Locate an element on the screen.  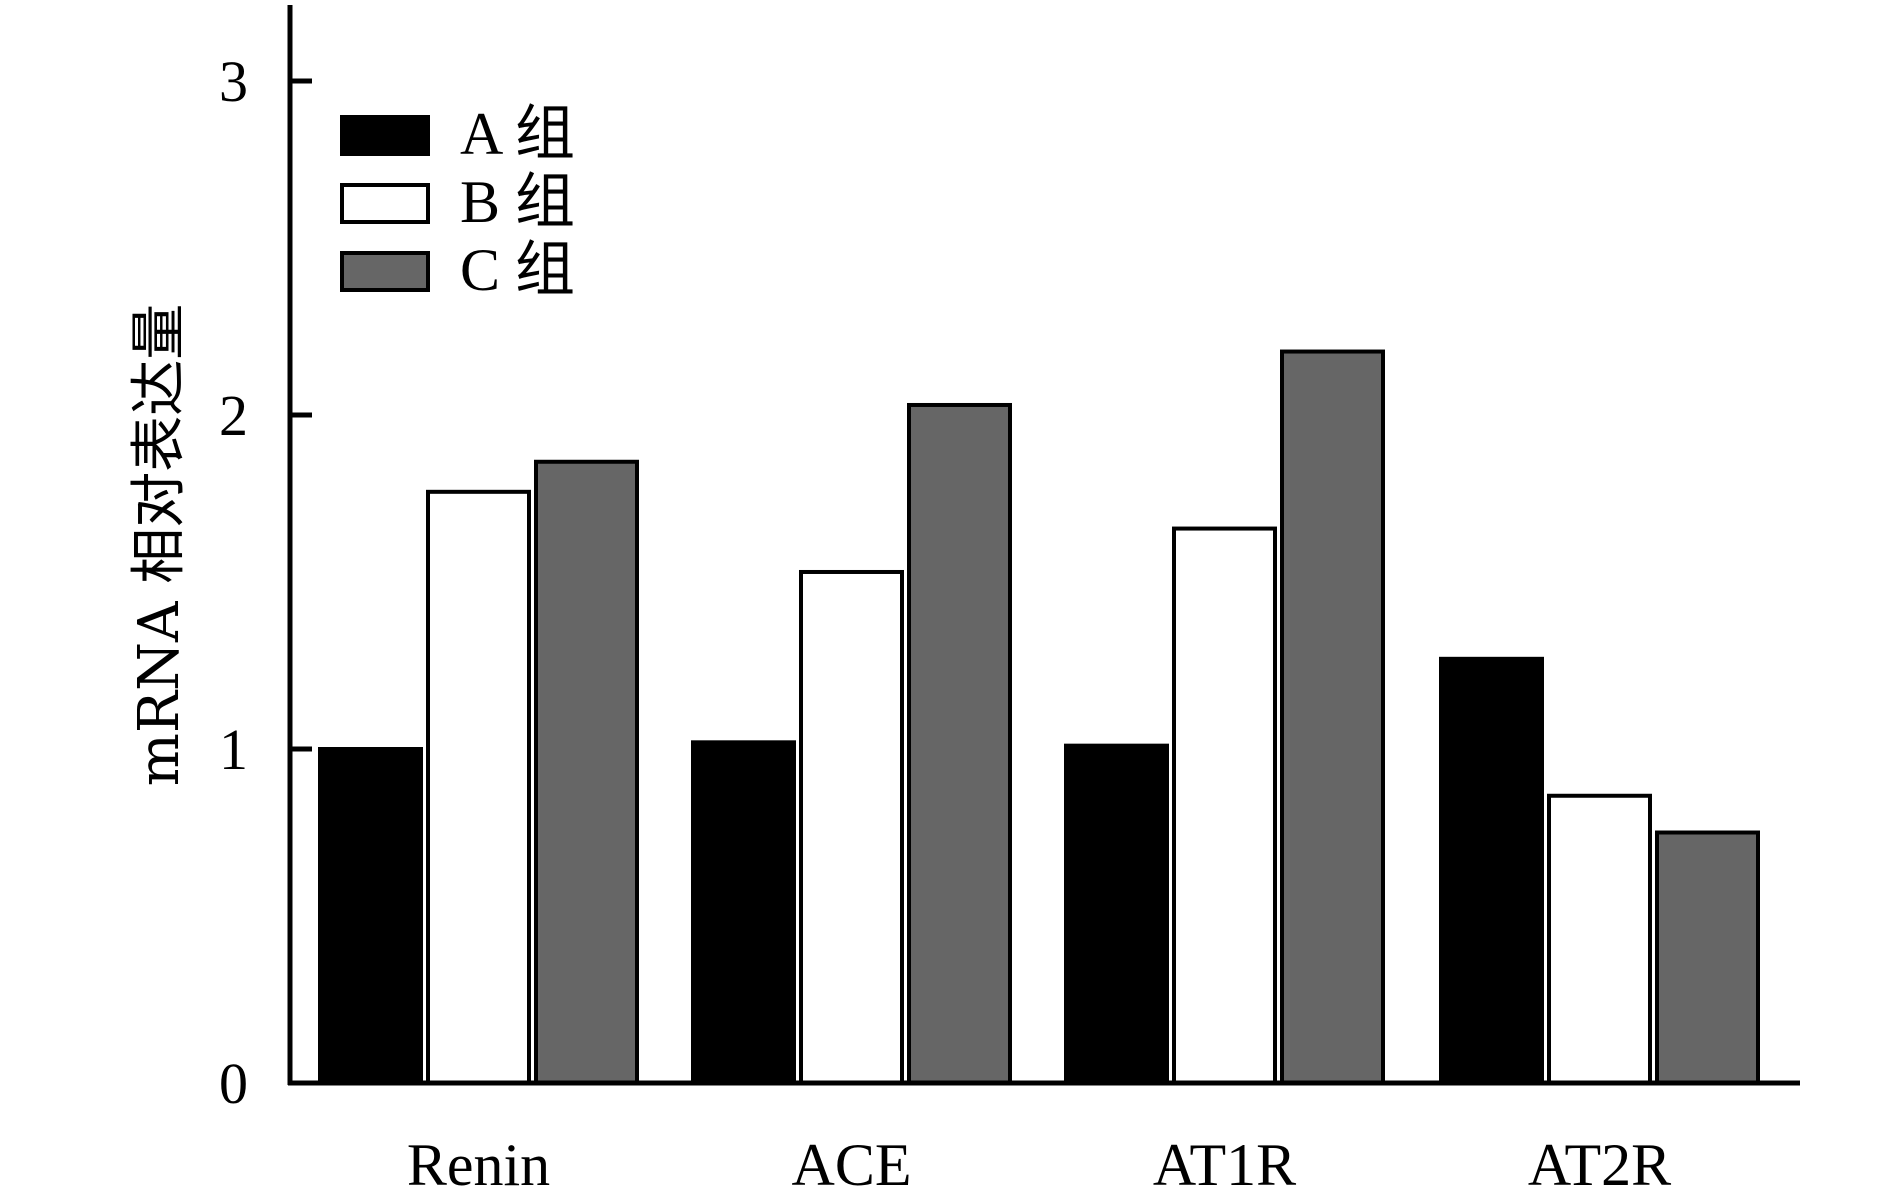
x-tick-label: AT2R is located at coordinates (1599, 1163).